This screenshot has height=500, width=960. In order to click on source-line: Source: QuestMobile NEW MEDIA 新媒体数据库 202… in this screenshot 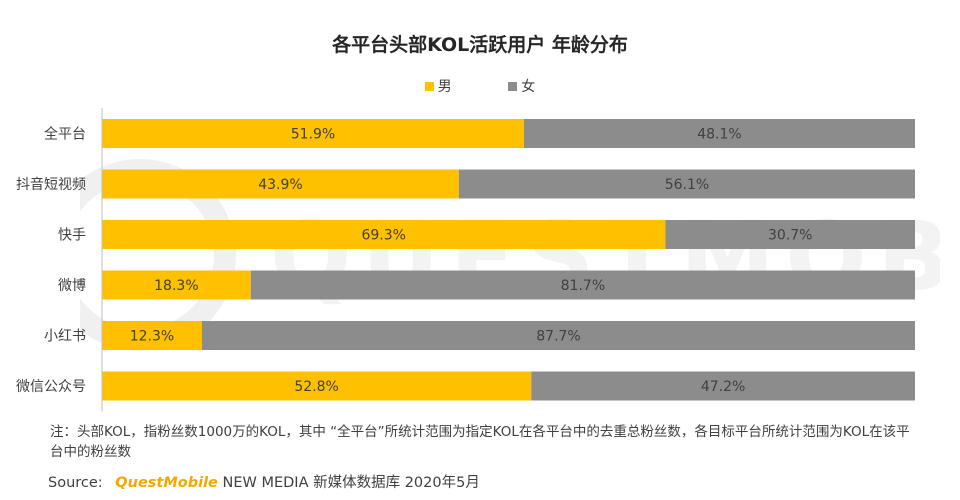, I will do `click(264, 481)`.